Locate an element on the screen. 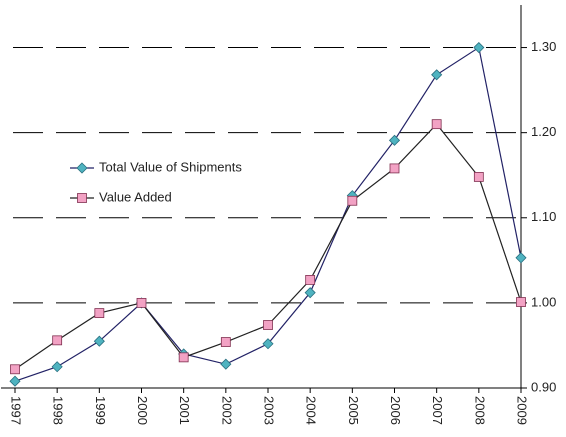  x-tick-label: 2005 is located at coordinates (353, 410).